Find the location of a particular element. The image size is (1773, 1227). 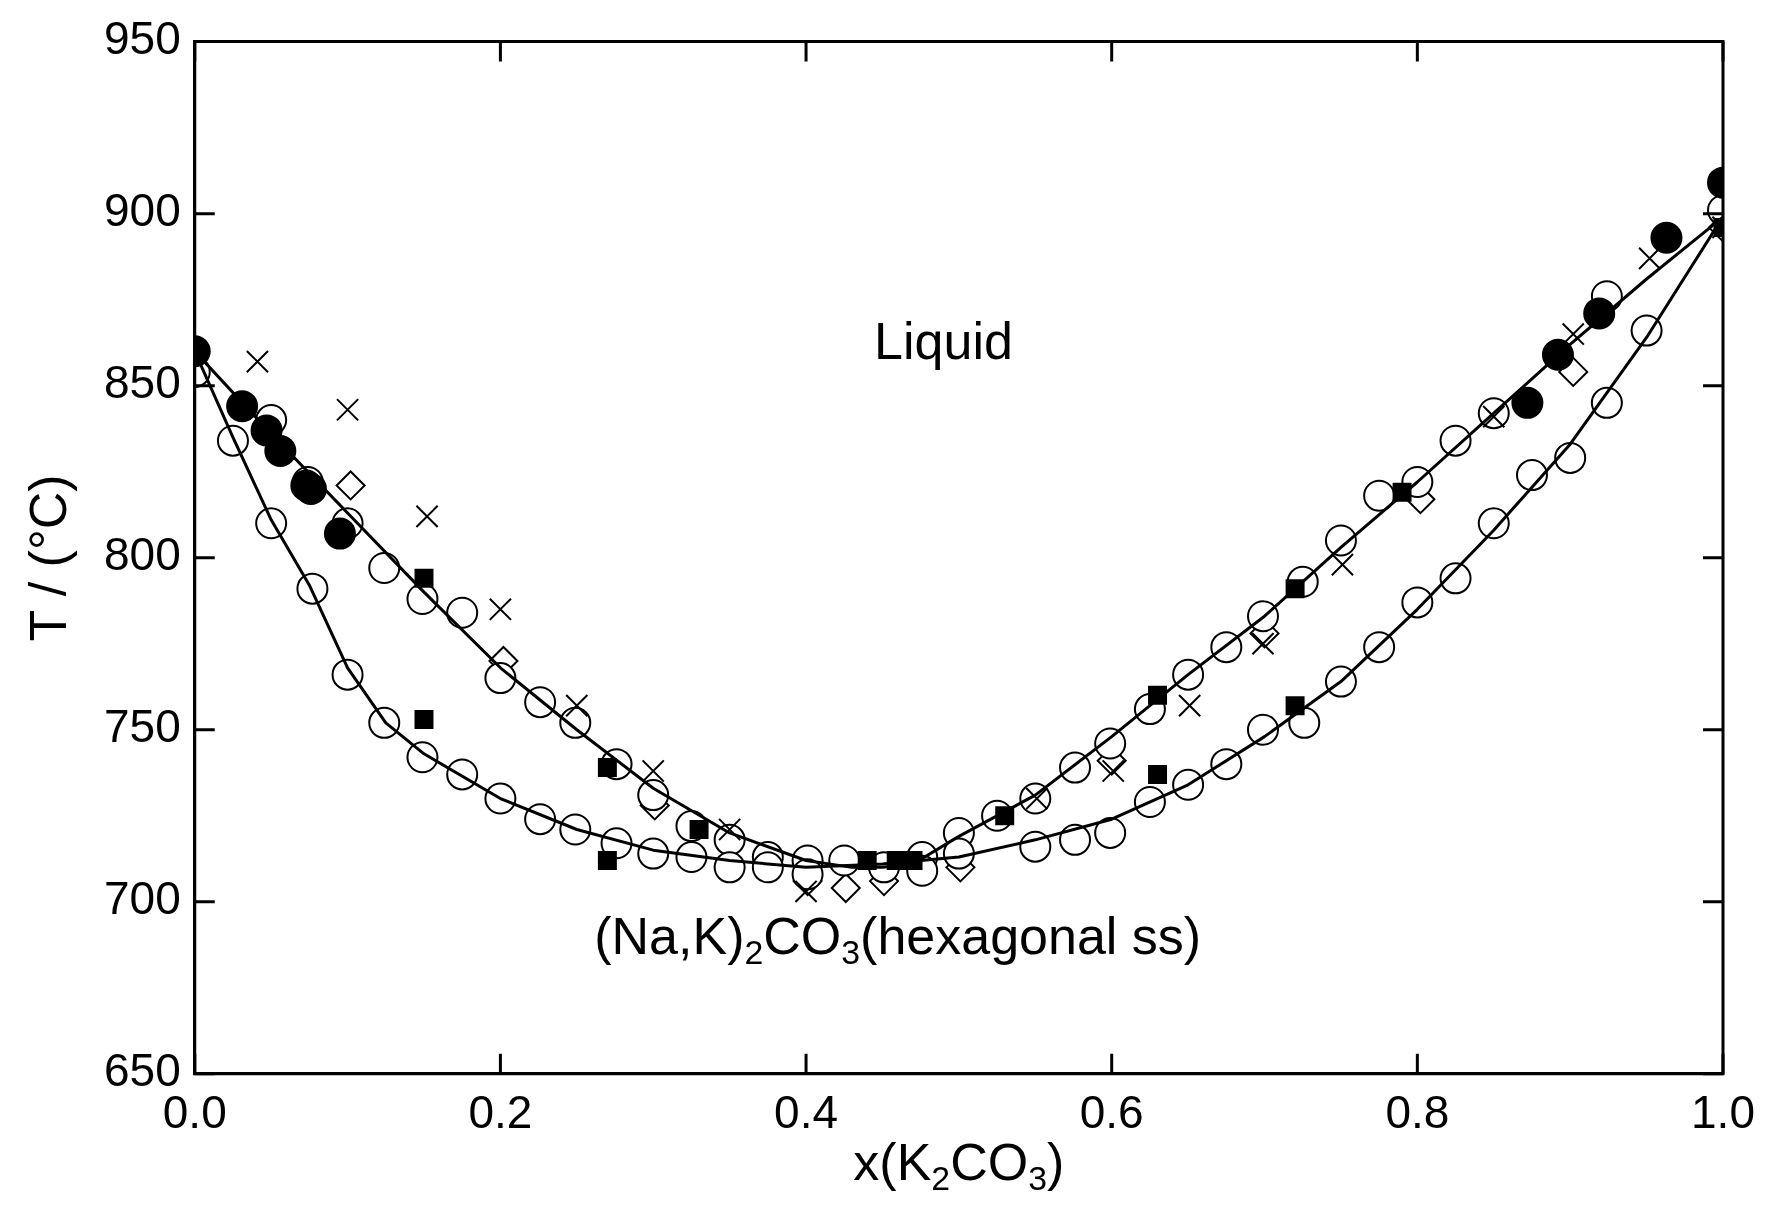

x-tick-label: 0.8 is located at coordinates (1417, 1112).